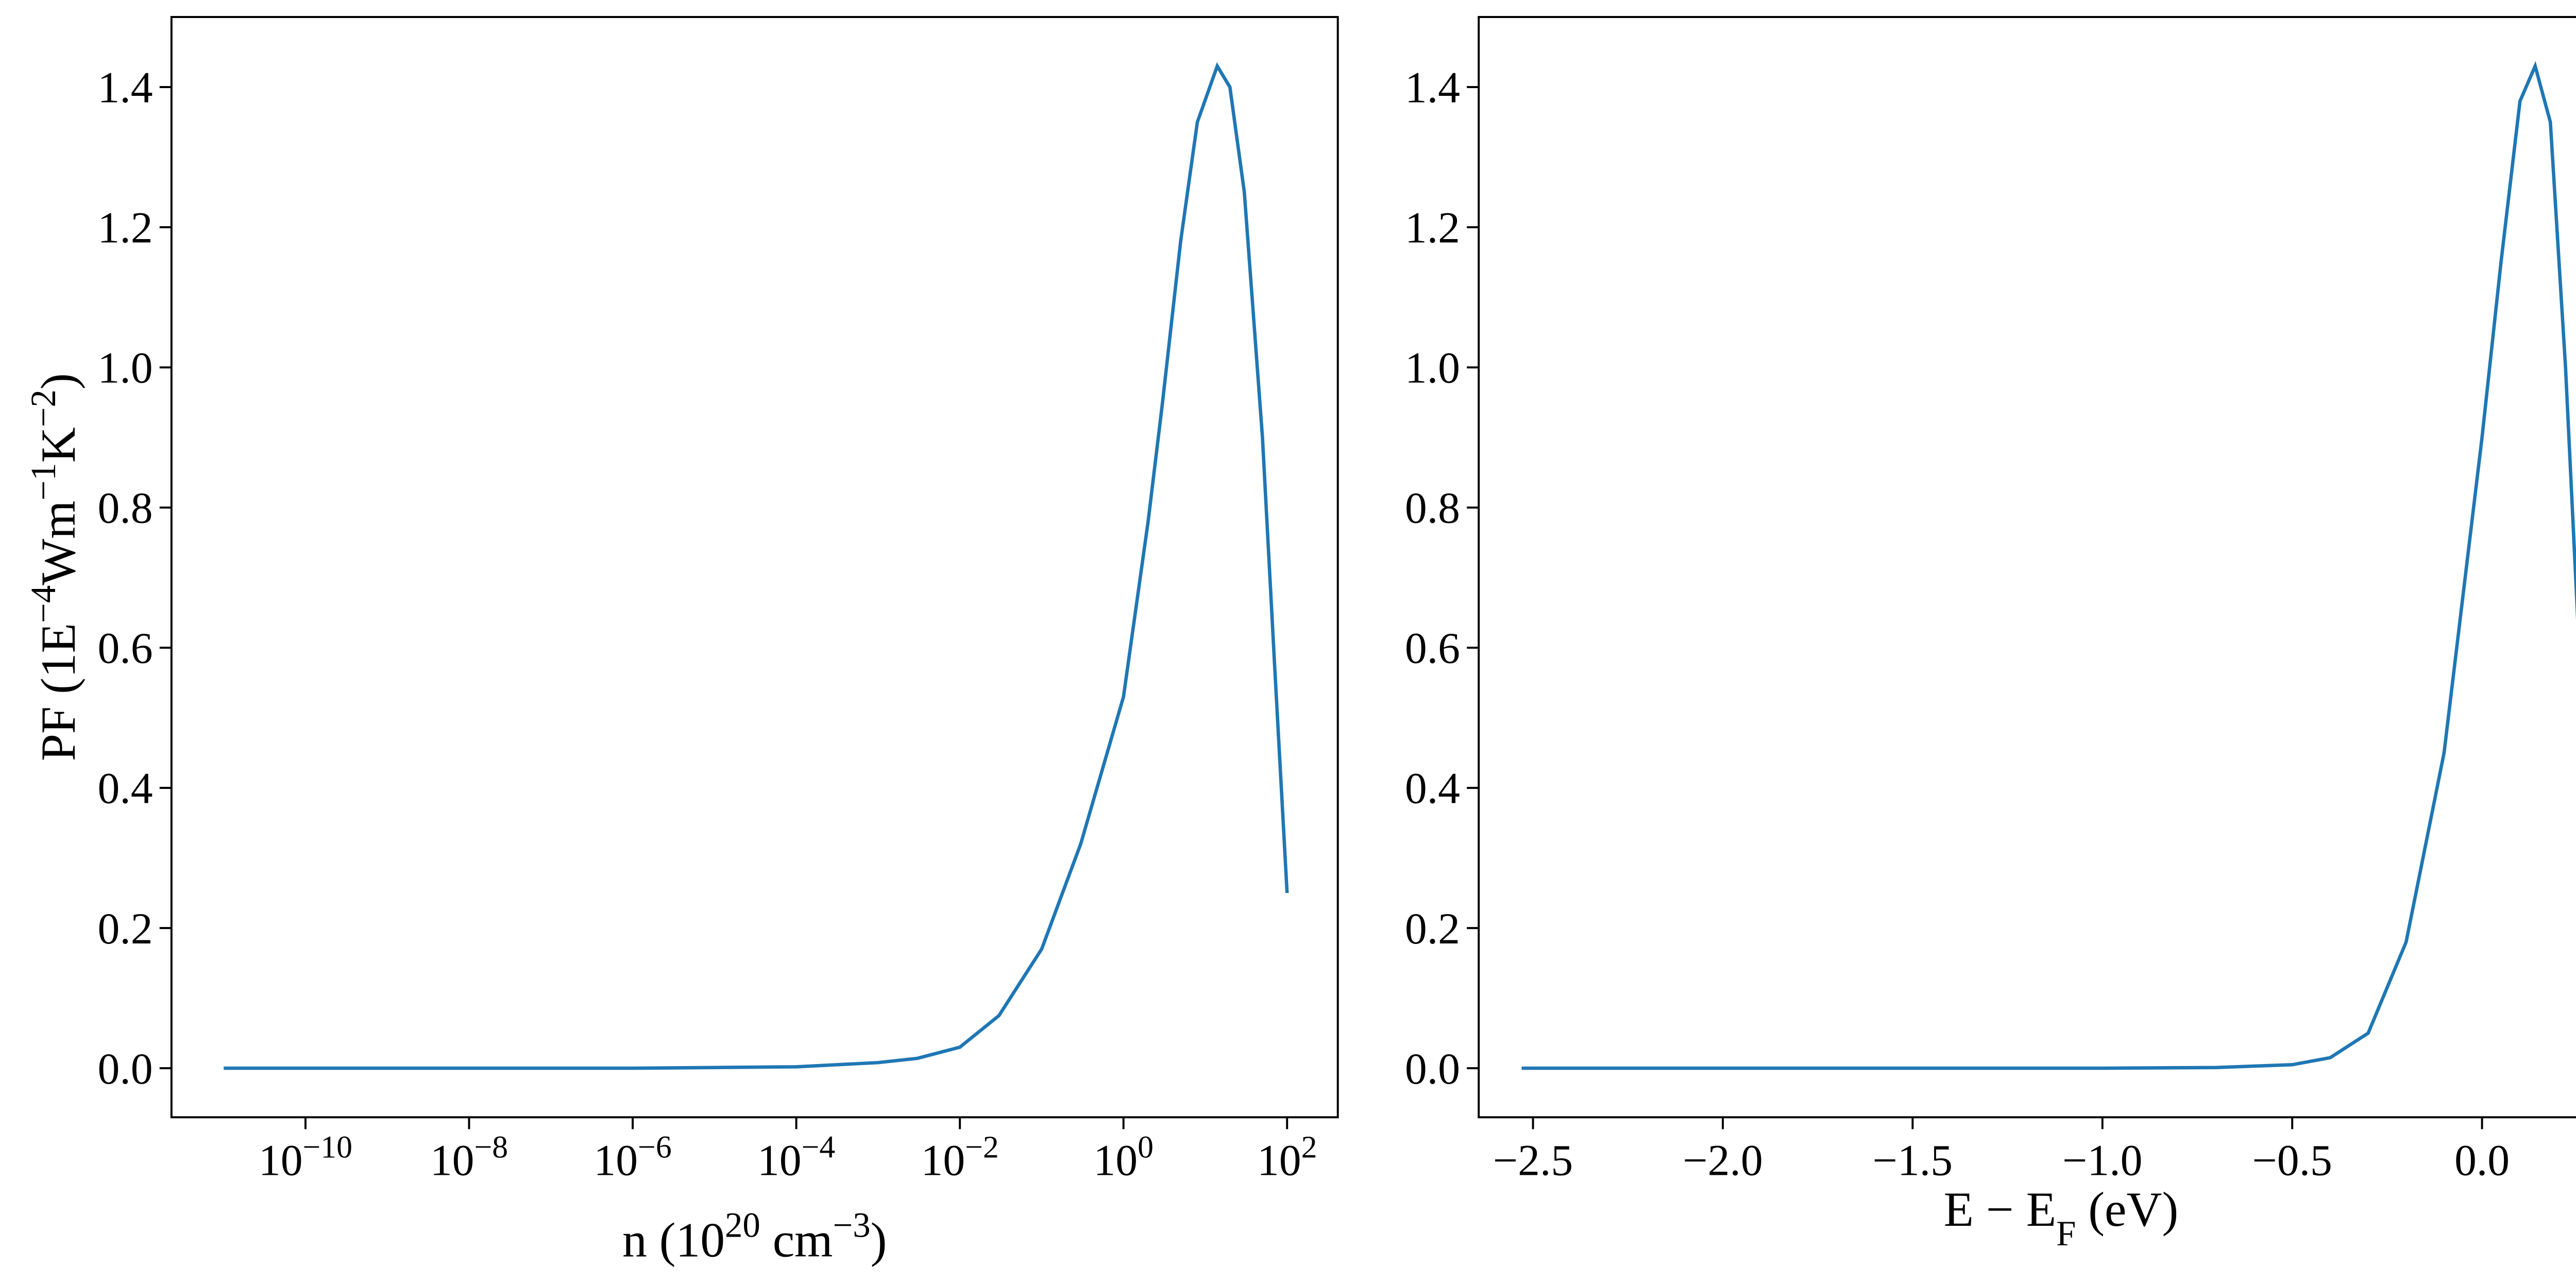  I want to click on x-axis-label: E − EF (eV), so click(2061, 1217).